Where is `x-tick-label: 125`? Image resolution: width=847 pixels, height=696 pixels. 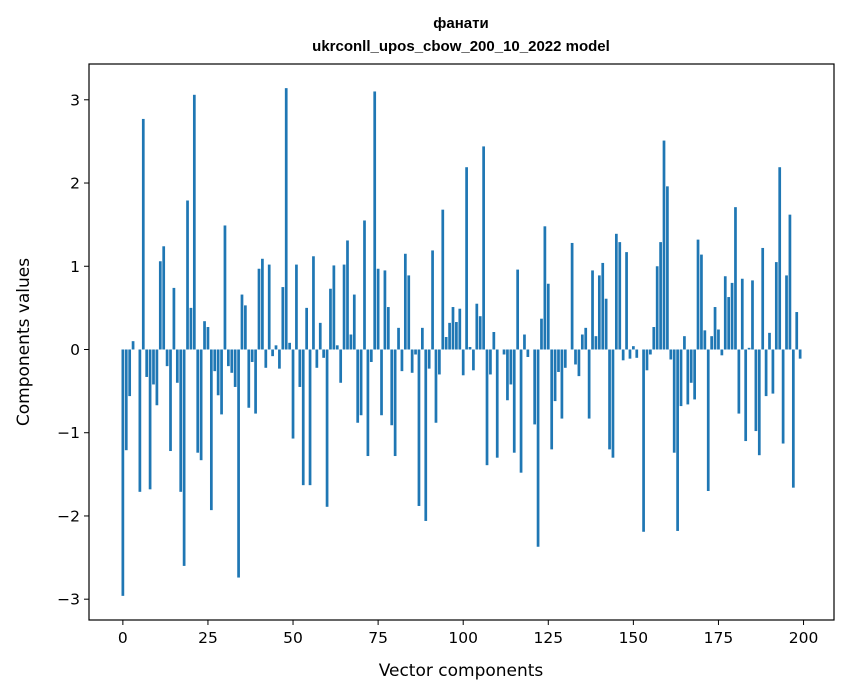 x-tick-label: 125 is located at coordinates (548, 638).